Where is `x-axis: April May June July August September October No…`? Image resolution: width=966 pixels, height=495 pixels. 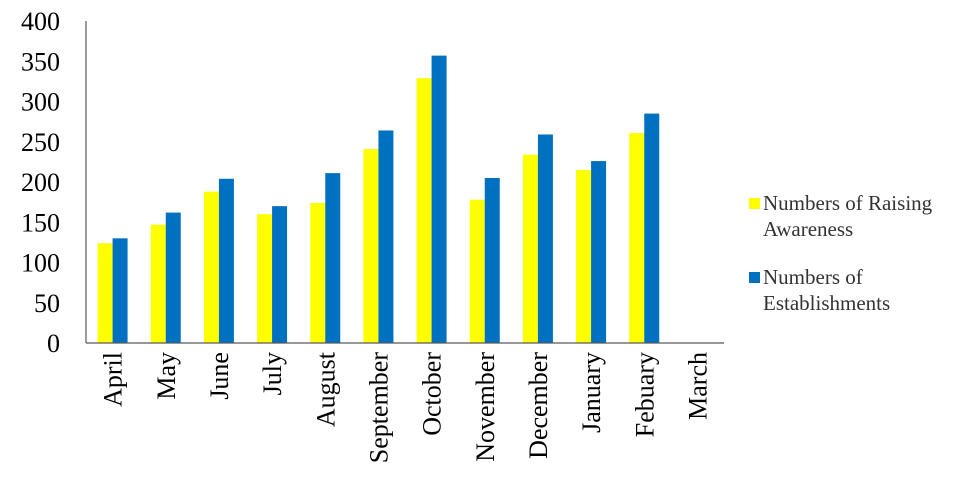 x-axis: April May June July August September October No… is located at coordinates (406, 407).